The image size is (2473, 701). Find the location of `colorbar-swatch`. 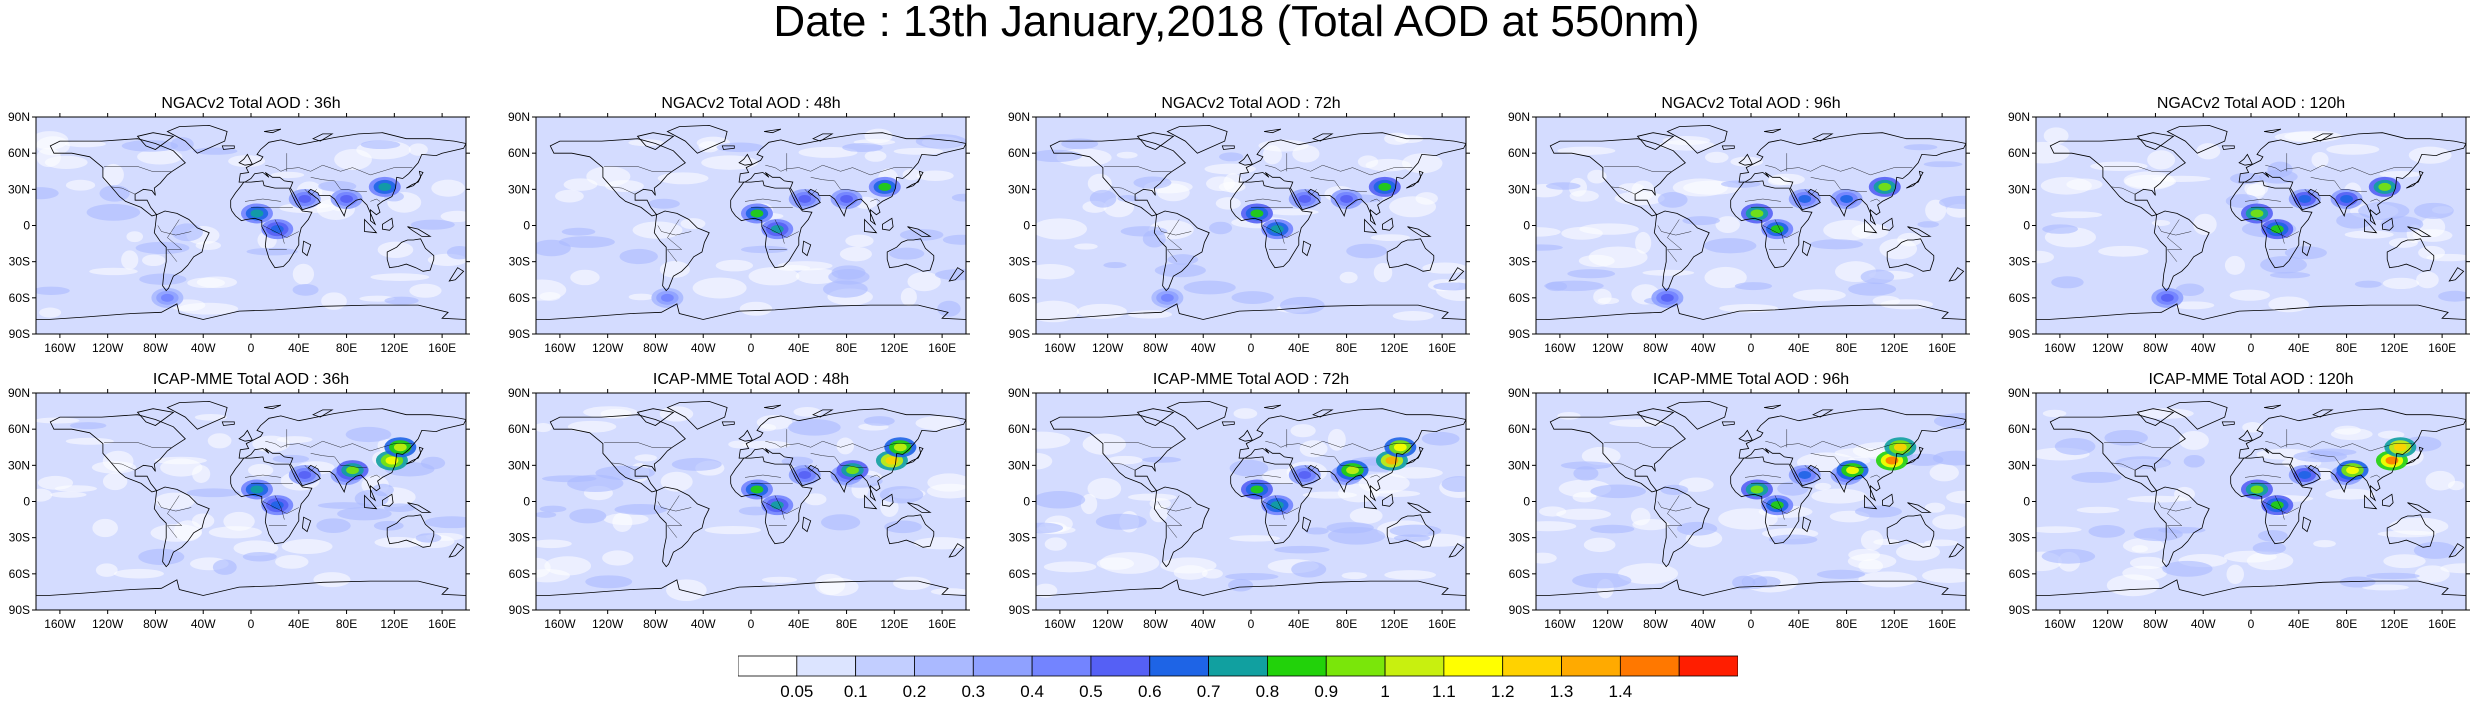

colorbar-swatch is located at coordinates (1120, 666).